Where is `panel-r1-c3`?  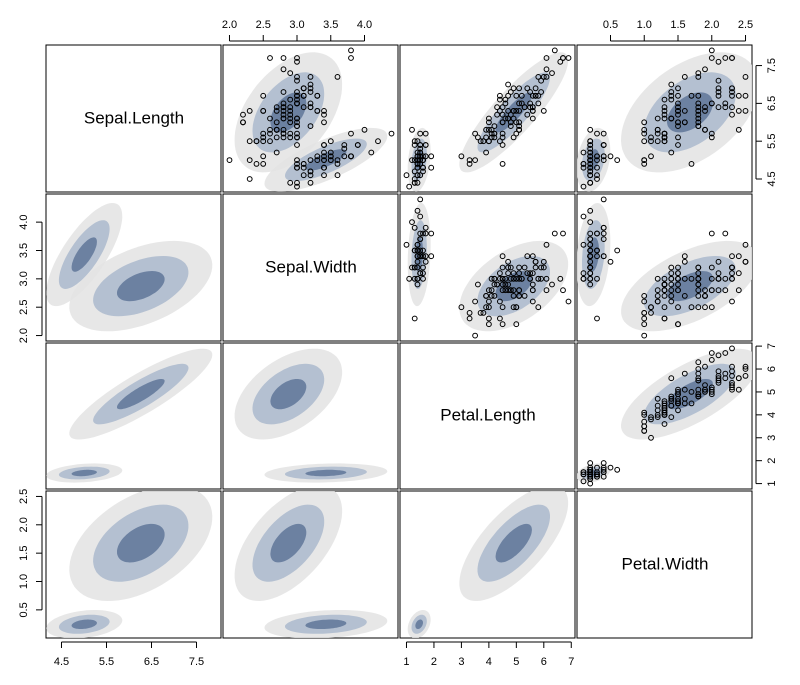
panel-r1-c3 is located at coordinates (664, 267).